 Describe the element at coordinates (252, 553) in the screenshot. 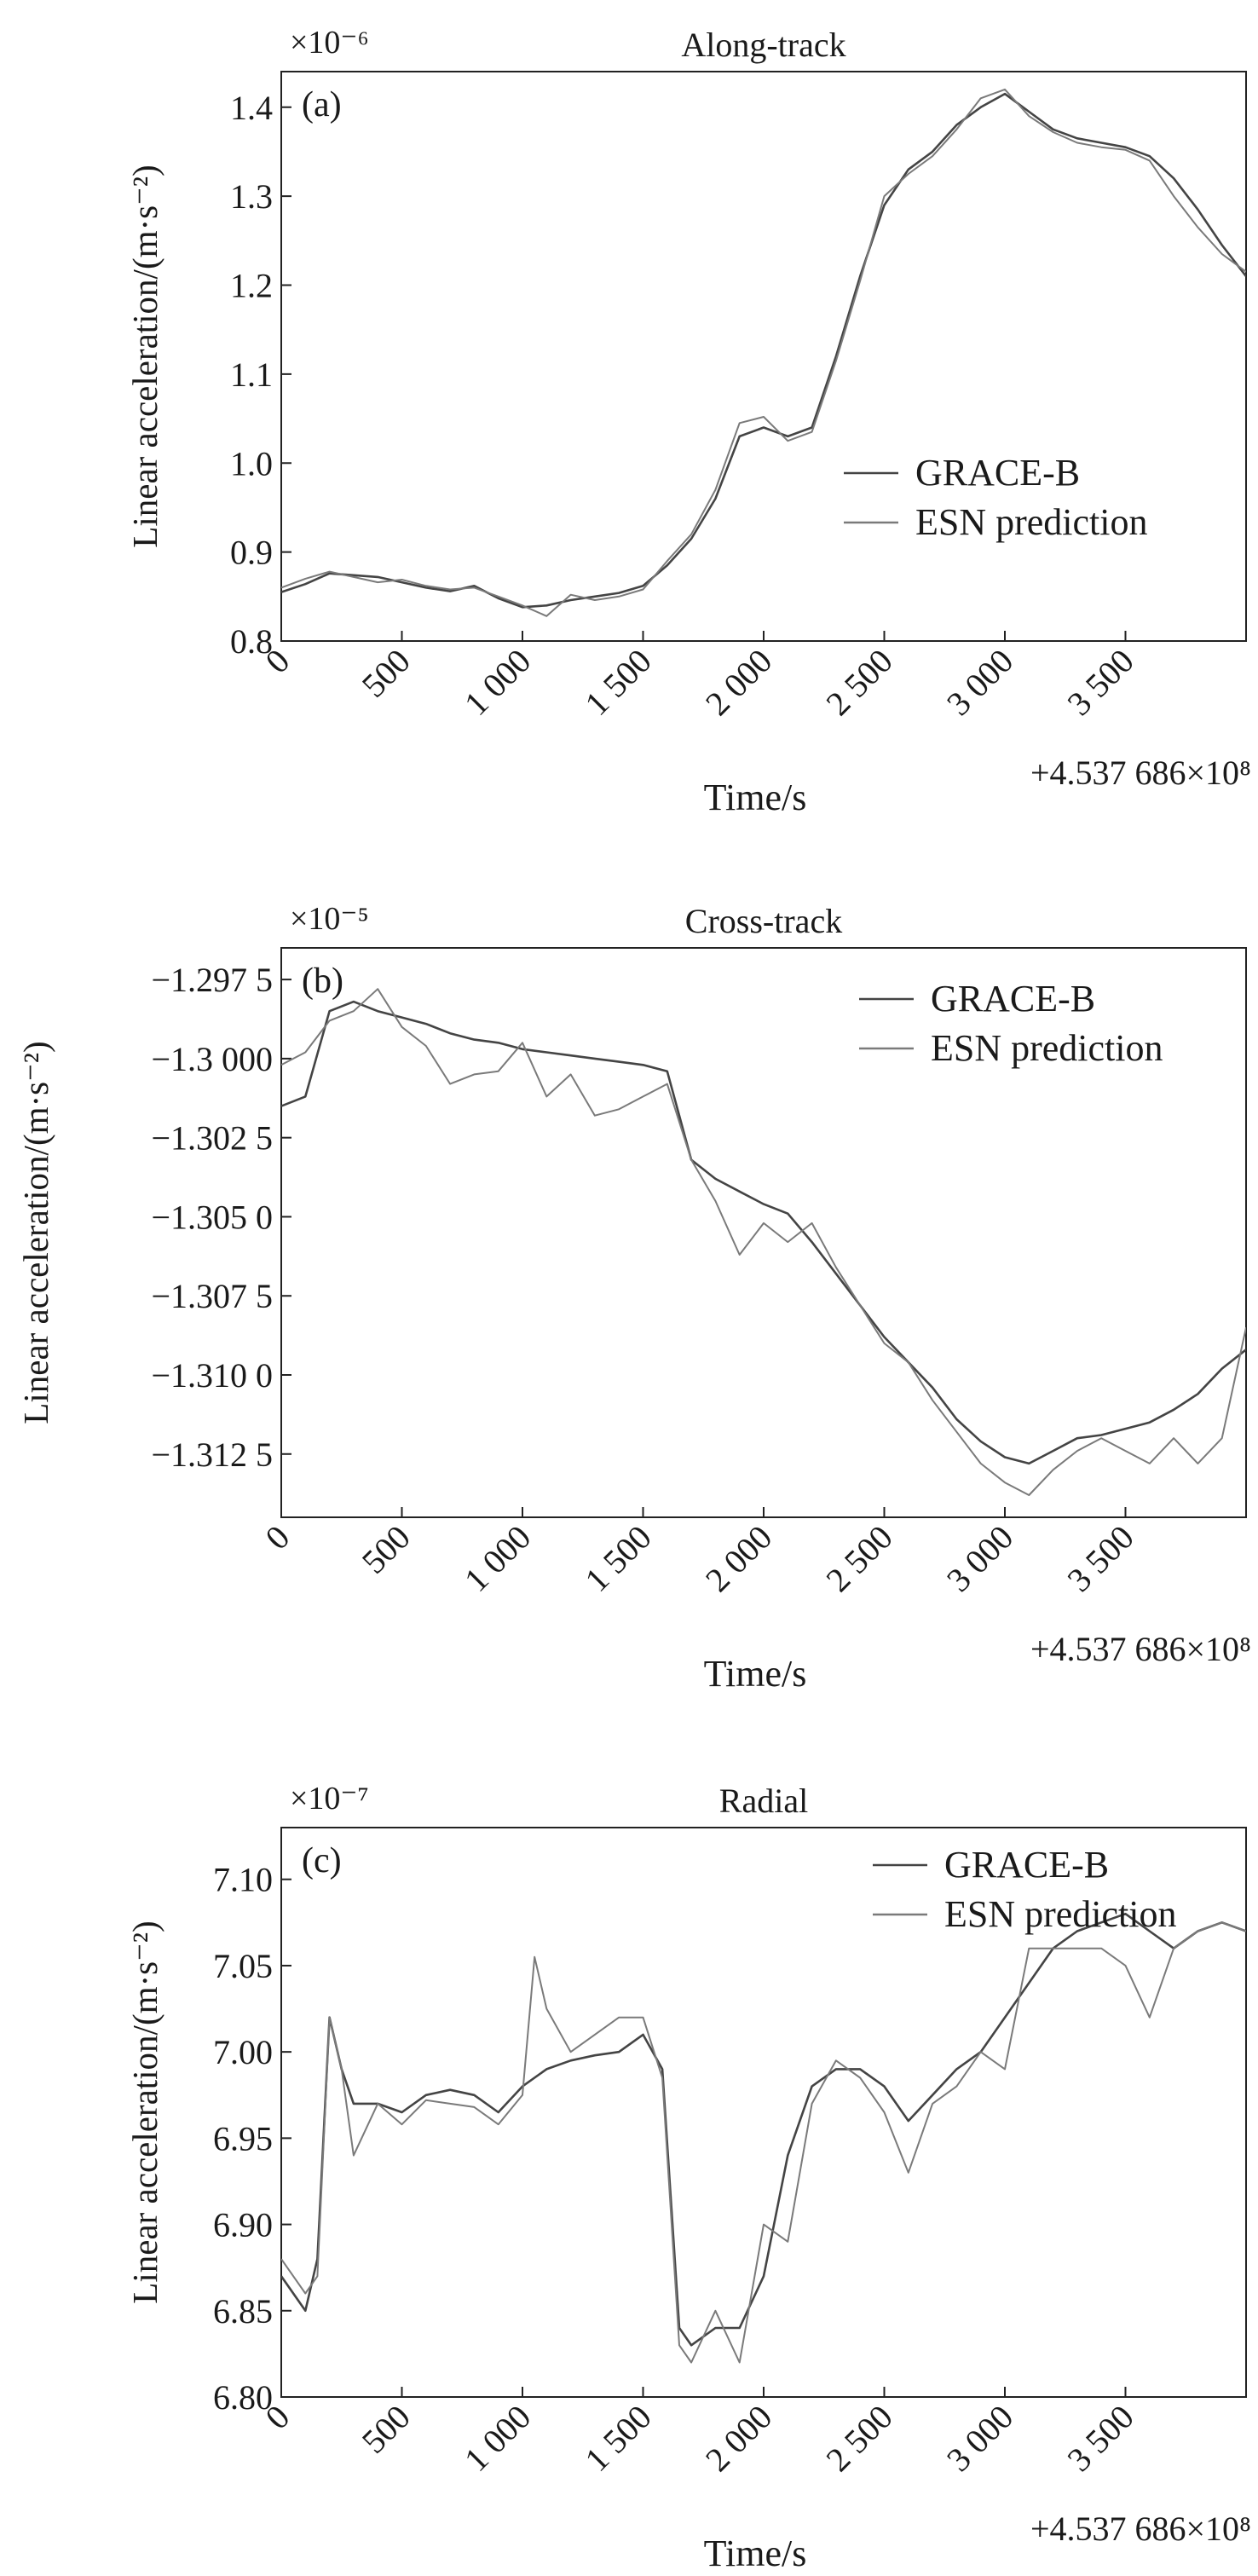

I see `y-tick-label: 0.9` at that location.